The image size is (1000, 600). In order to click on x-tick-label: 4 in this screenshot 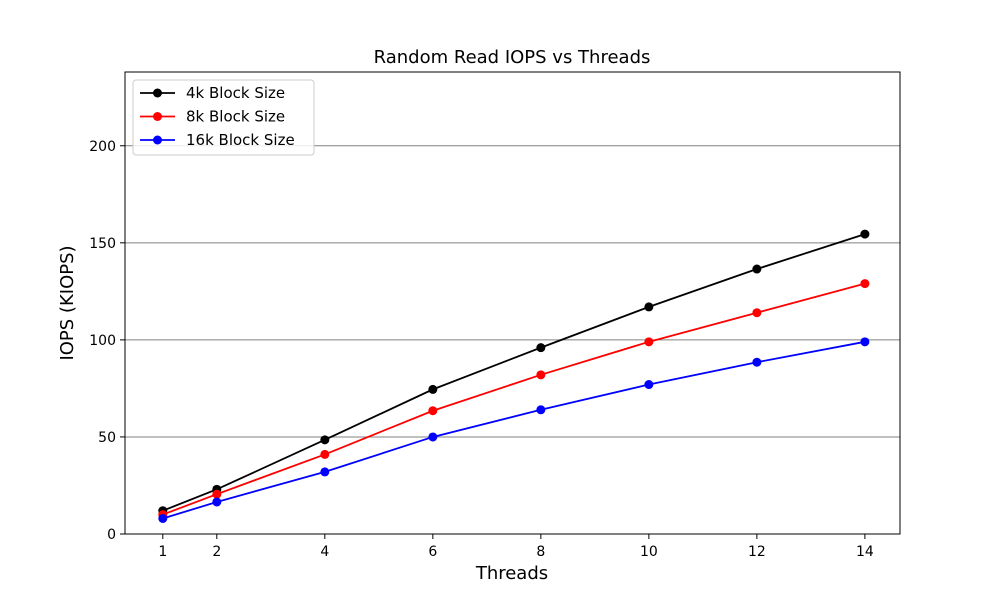, I will do `click(324, 552)`.